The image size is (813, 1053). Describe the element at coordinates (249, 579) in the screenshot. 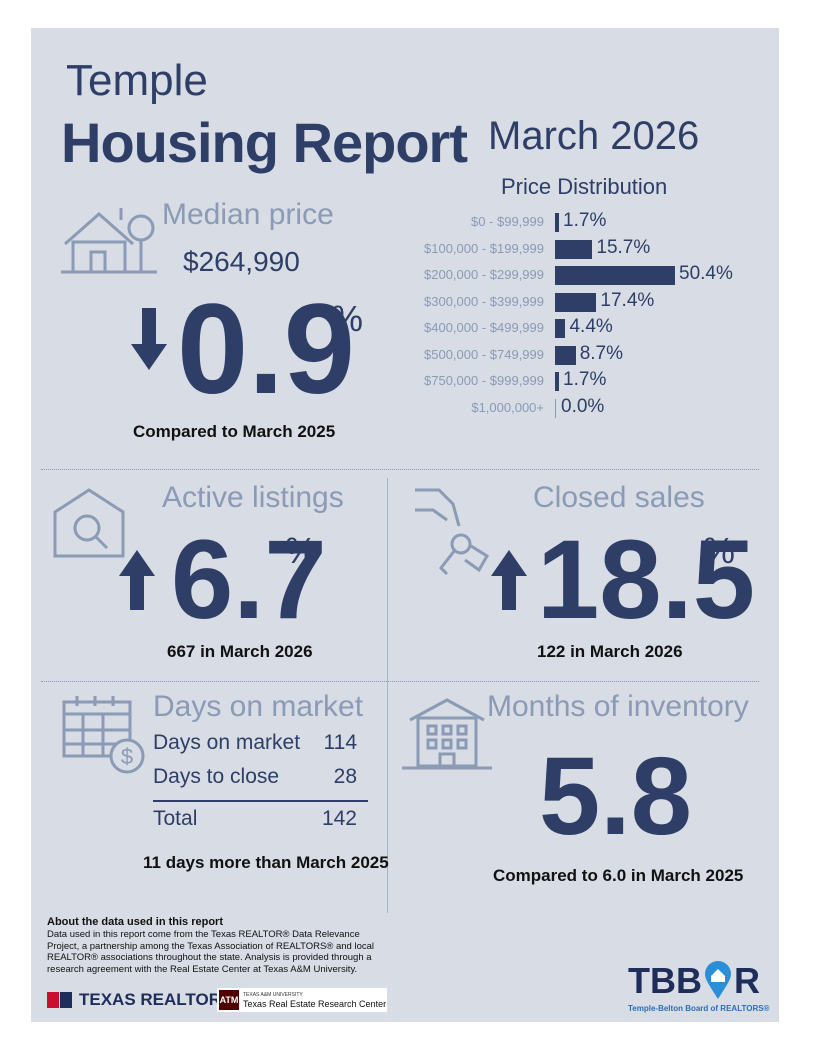

I see `active-listings-change: 6.7` at that location.